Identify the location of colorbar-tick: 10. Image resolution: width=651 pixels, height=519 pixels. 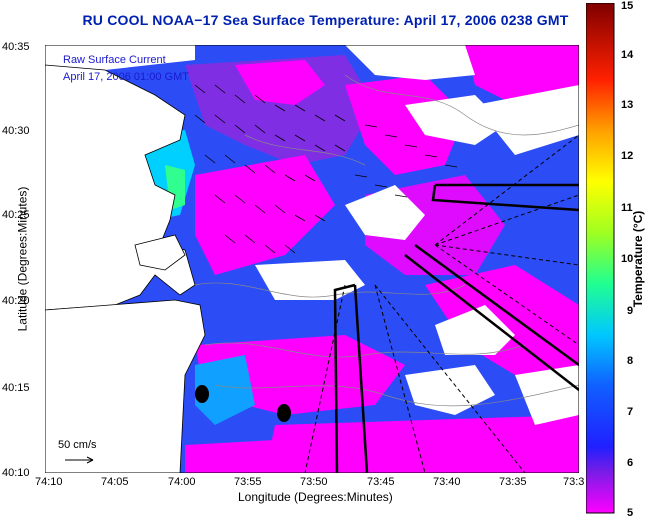
(627, 259).